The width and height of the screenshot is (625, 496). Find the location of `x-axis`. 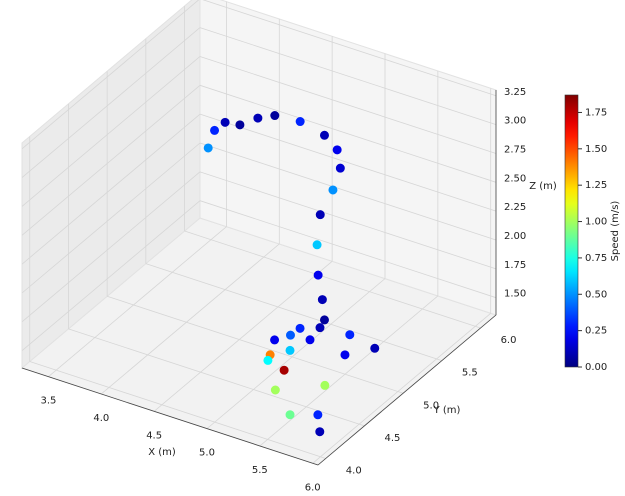

x-axis is located at coordinates (170, 416).